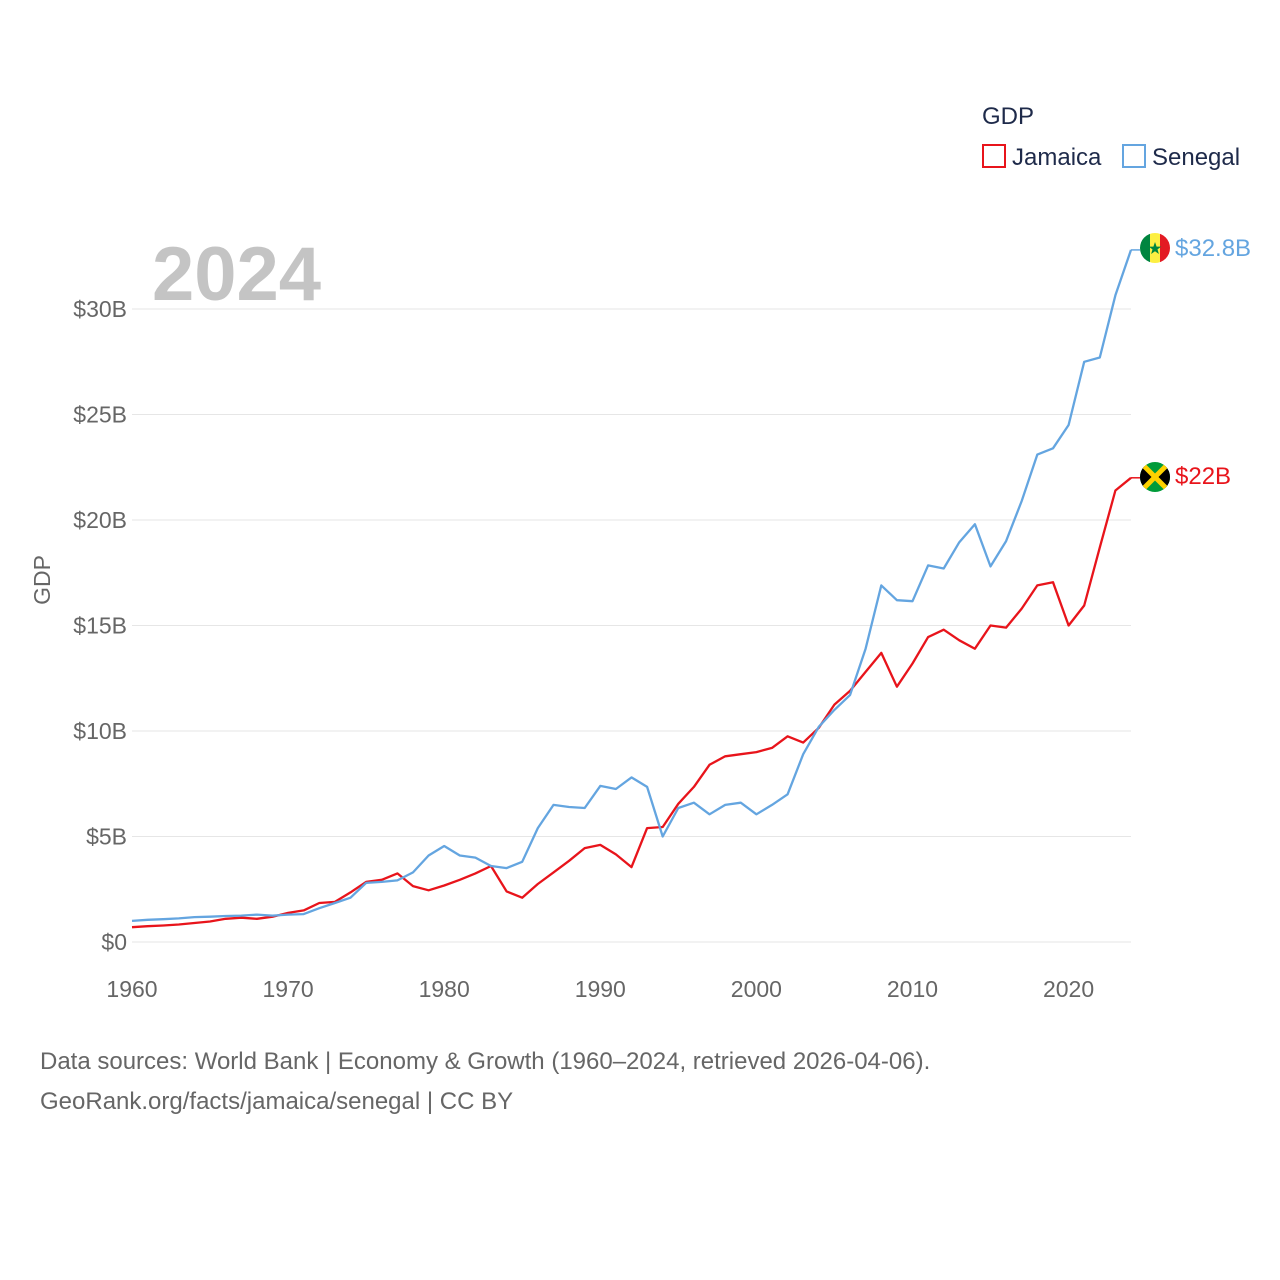  Describe the element at coordinates (1155, 477) in the screenshot. I see `jamaica-flag-icon` at that location.